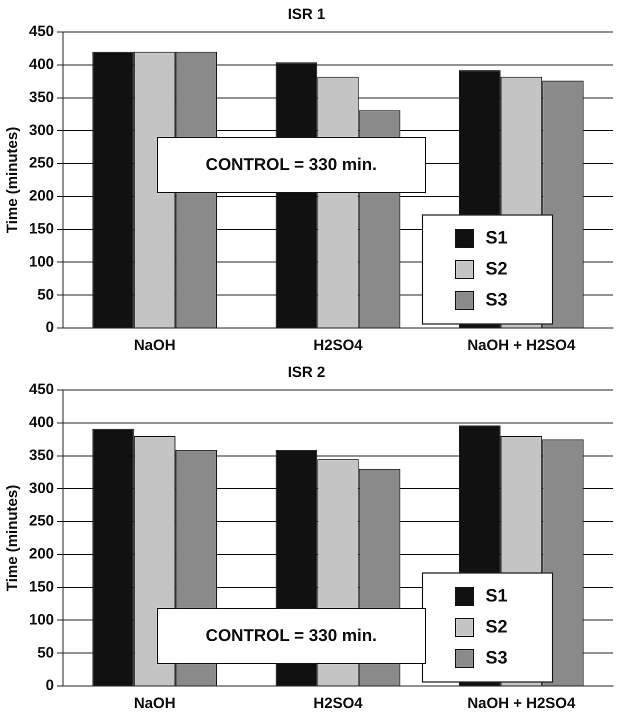 Image resolution: width=617 pixels, height=723 pixels. Describe the element at coordinates (307, 15) in the screenshot. I see `chart-title: ISR 1` at that location.